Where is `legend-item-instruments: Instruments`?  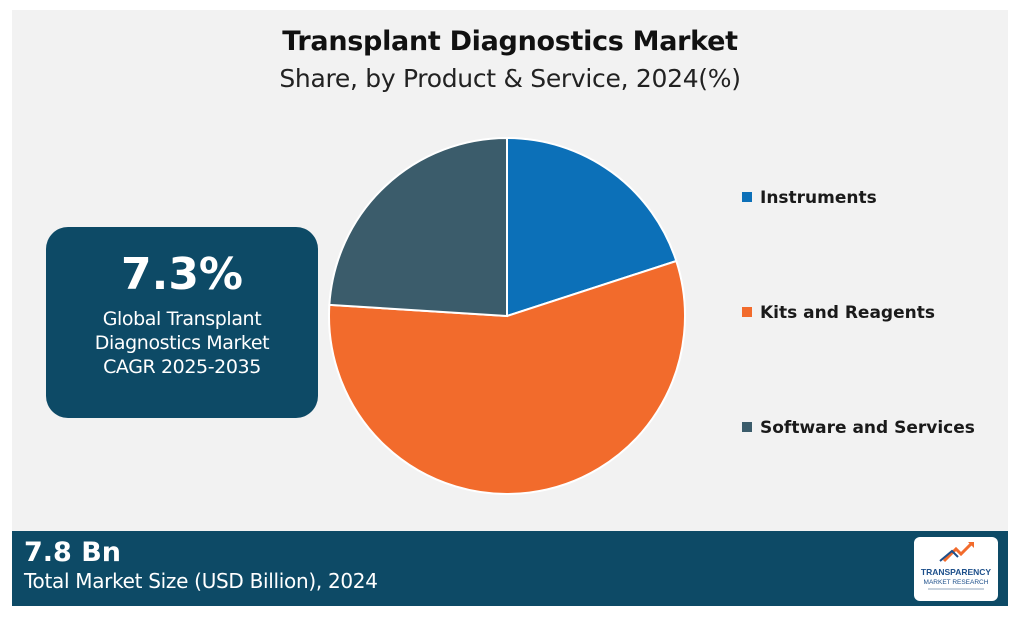 legend-item-instruments: Instruments is located at coordinates (809, 198).